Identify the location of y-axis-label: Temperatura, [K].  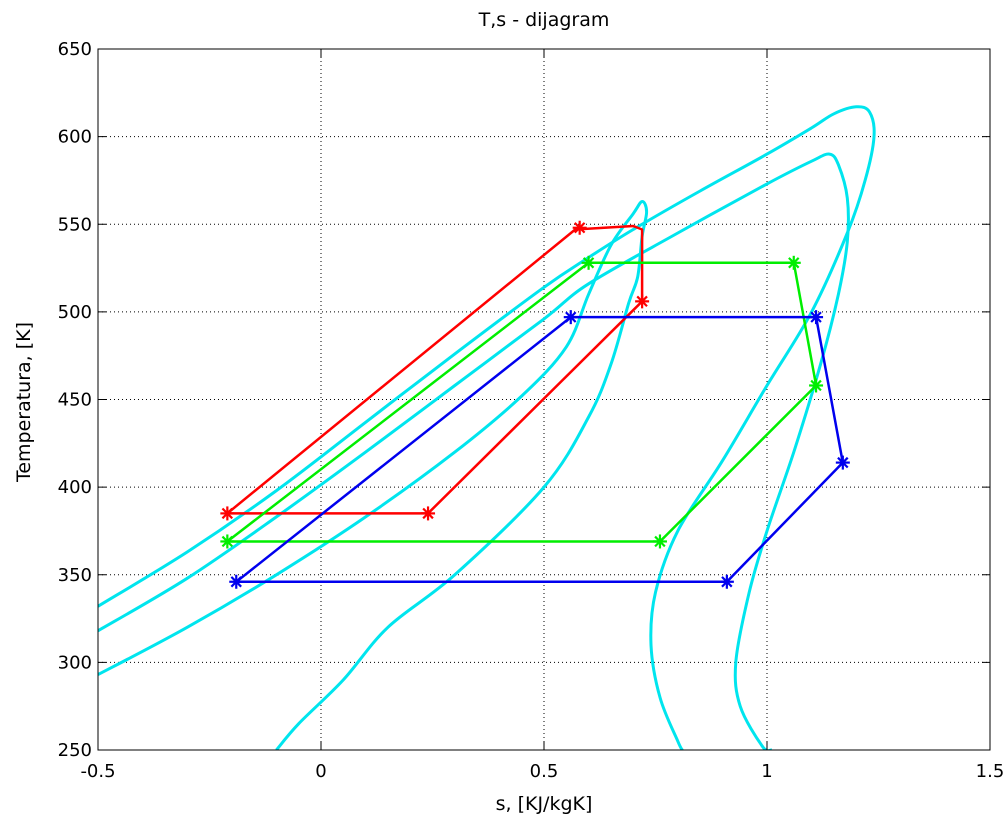
(24, 402).